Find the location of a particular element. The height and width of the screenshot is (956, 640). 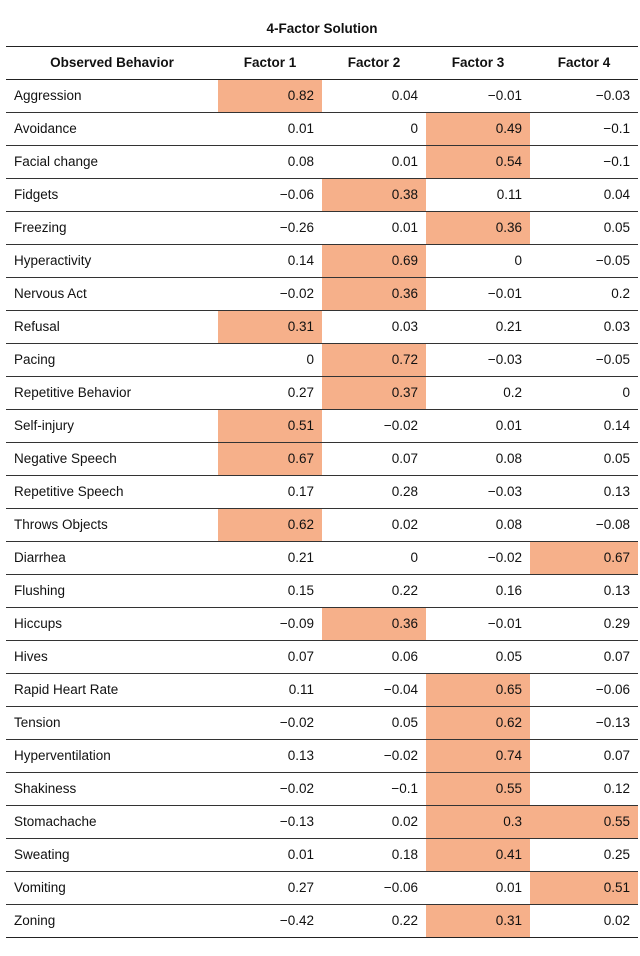

factor-2-cell: 0.01 is located at coordinates (374, 162).